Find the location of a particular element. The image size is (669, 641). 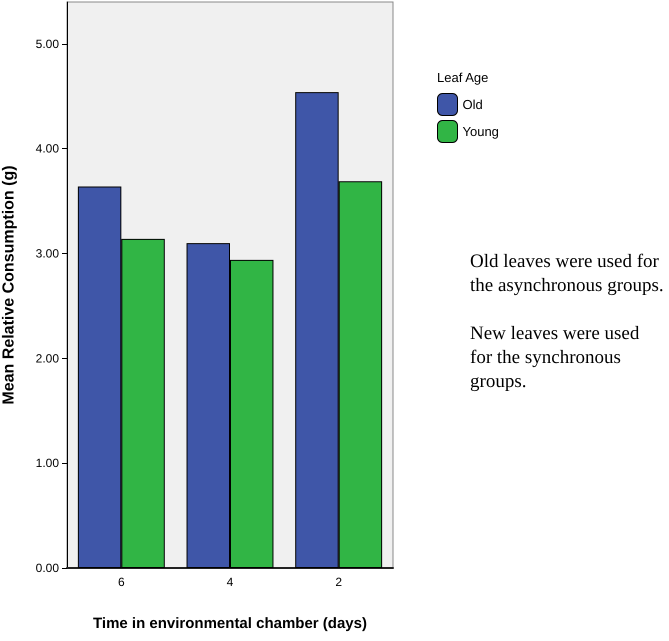

y-tick-label: 2.00 is located at coordinates (48, 358).